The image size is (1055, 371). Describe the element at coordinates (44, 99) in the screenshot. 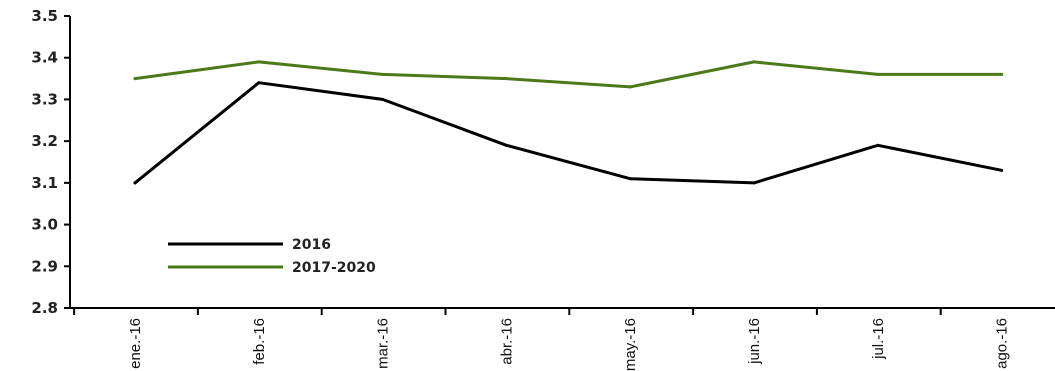

I see `y-tick-label: 3.3` at that location.